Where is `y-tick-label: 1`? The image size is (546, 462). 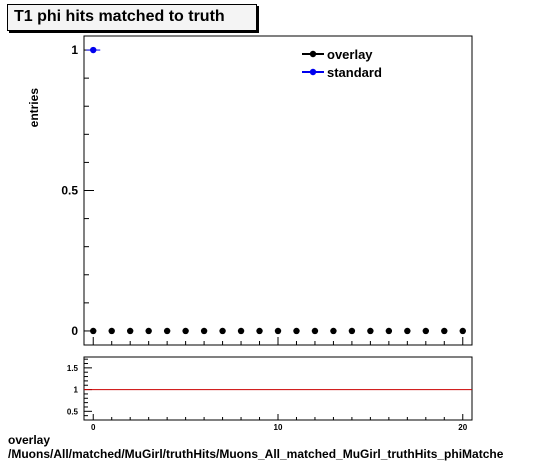 y-tick-label: 1 is located at coordinates (74, 50).